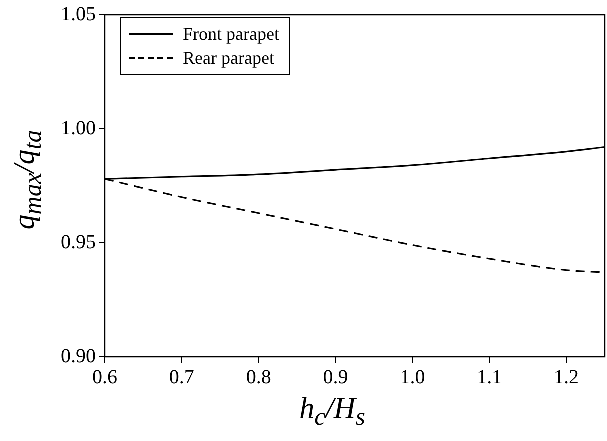 The width and height of the screenshot is (607, 441). What do you see at coordinates (413, 377) in the screenshot?
I see `x-tick-label: 1.0` at bounding box center [413, 377].